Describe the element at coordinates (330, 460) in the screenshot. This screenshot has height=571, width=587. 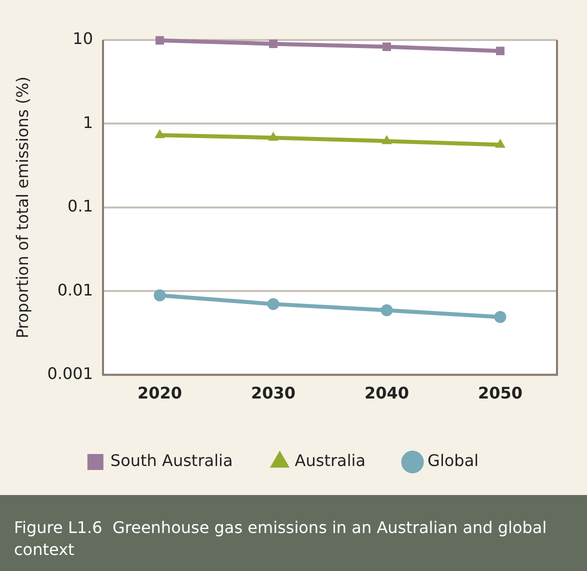
I see `legend-label: Australia` at that location.